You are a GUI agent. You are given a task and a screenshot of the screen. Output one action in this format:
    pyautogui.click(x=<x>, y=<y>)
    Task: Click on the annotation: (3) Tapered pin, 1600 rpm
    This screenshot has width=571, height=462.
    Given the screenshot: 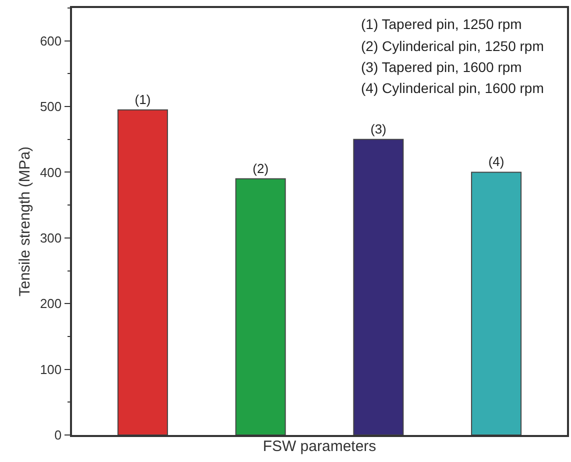 What is the action you would take?
    pyautogui.click(x=441, y=67)
    